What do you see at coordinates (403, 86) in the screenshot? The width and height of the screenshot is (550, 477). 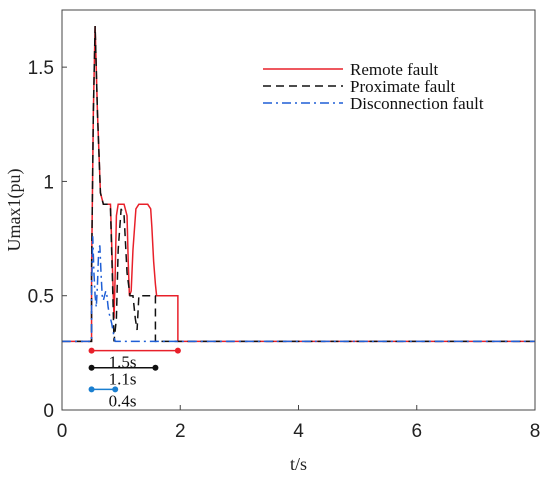 I see `legend-label-proximate-fault: Proximate fault` at bounding box center [403, 86].